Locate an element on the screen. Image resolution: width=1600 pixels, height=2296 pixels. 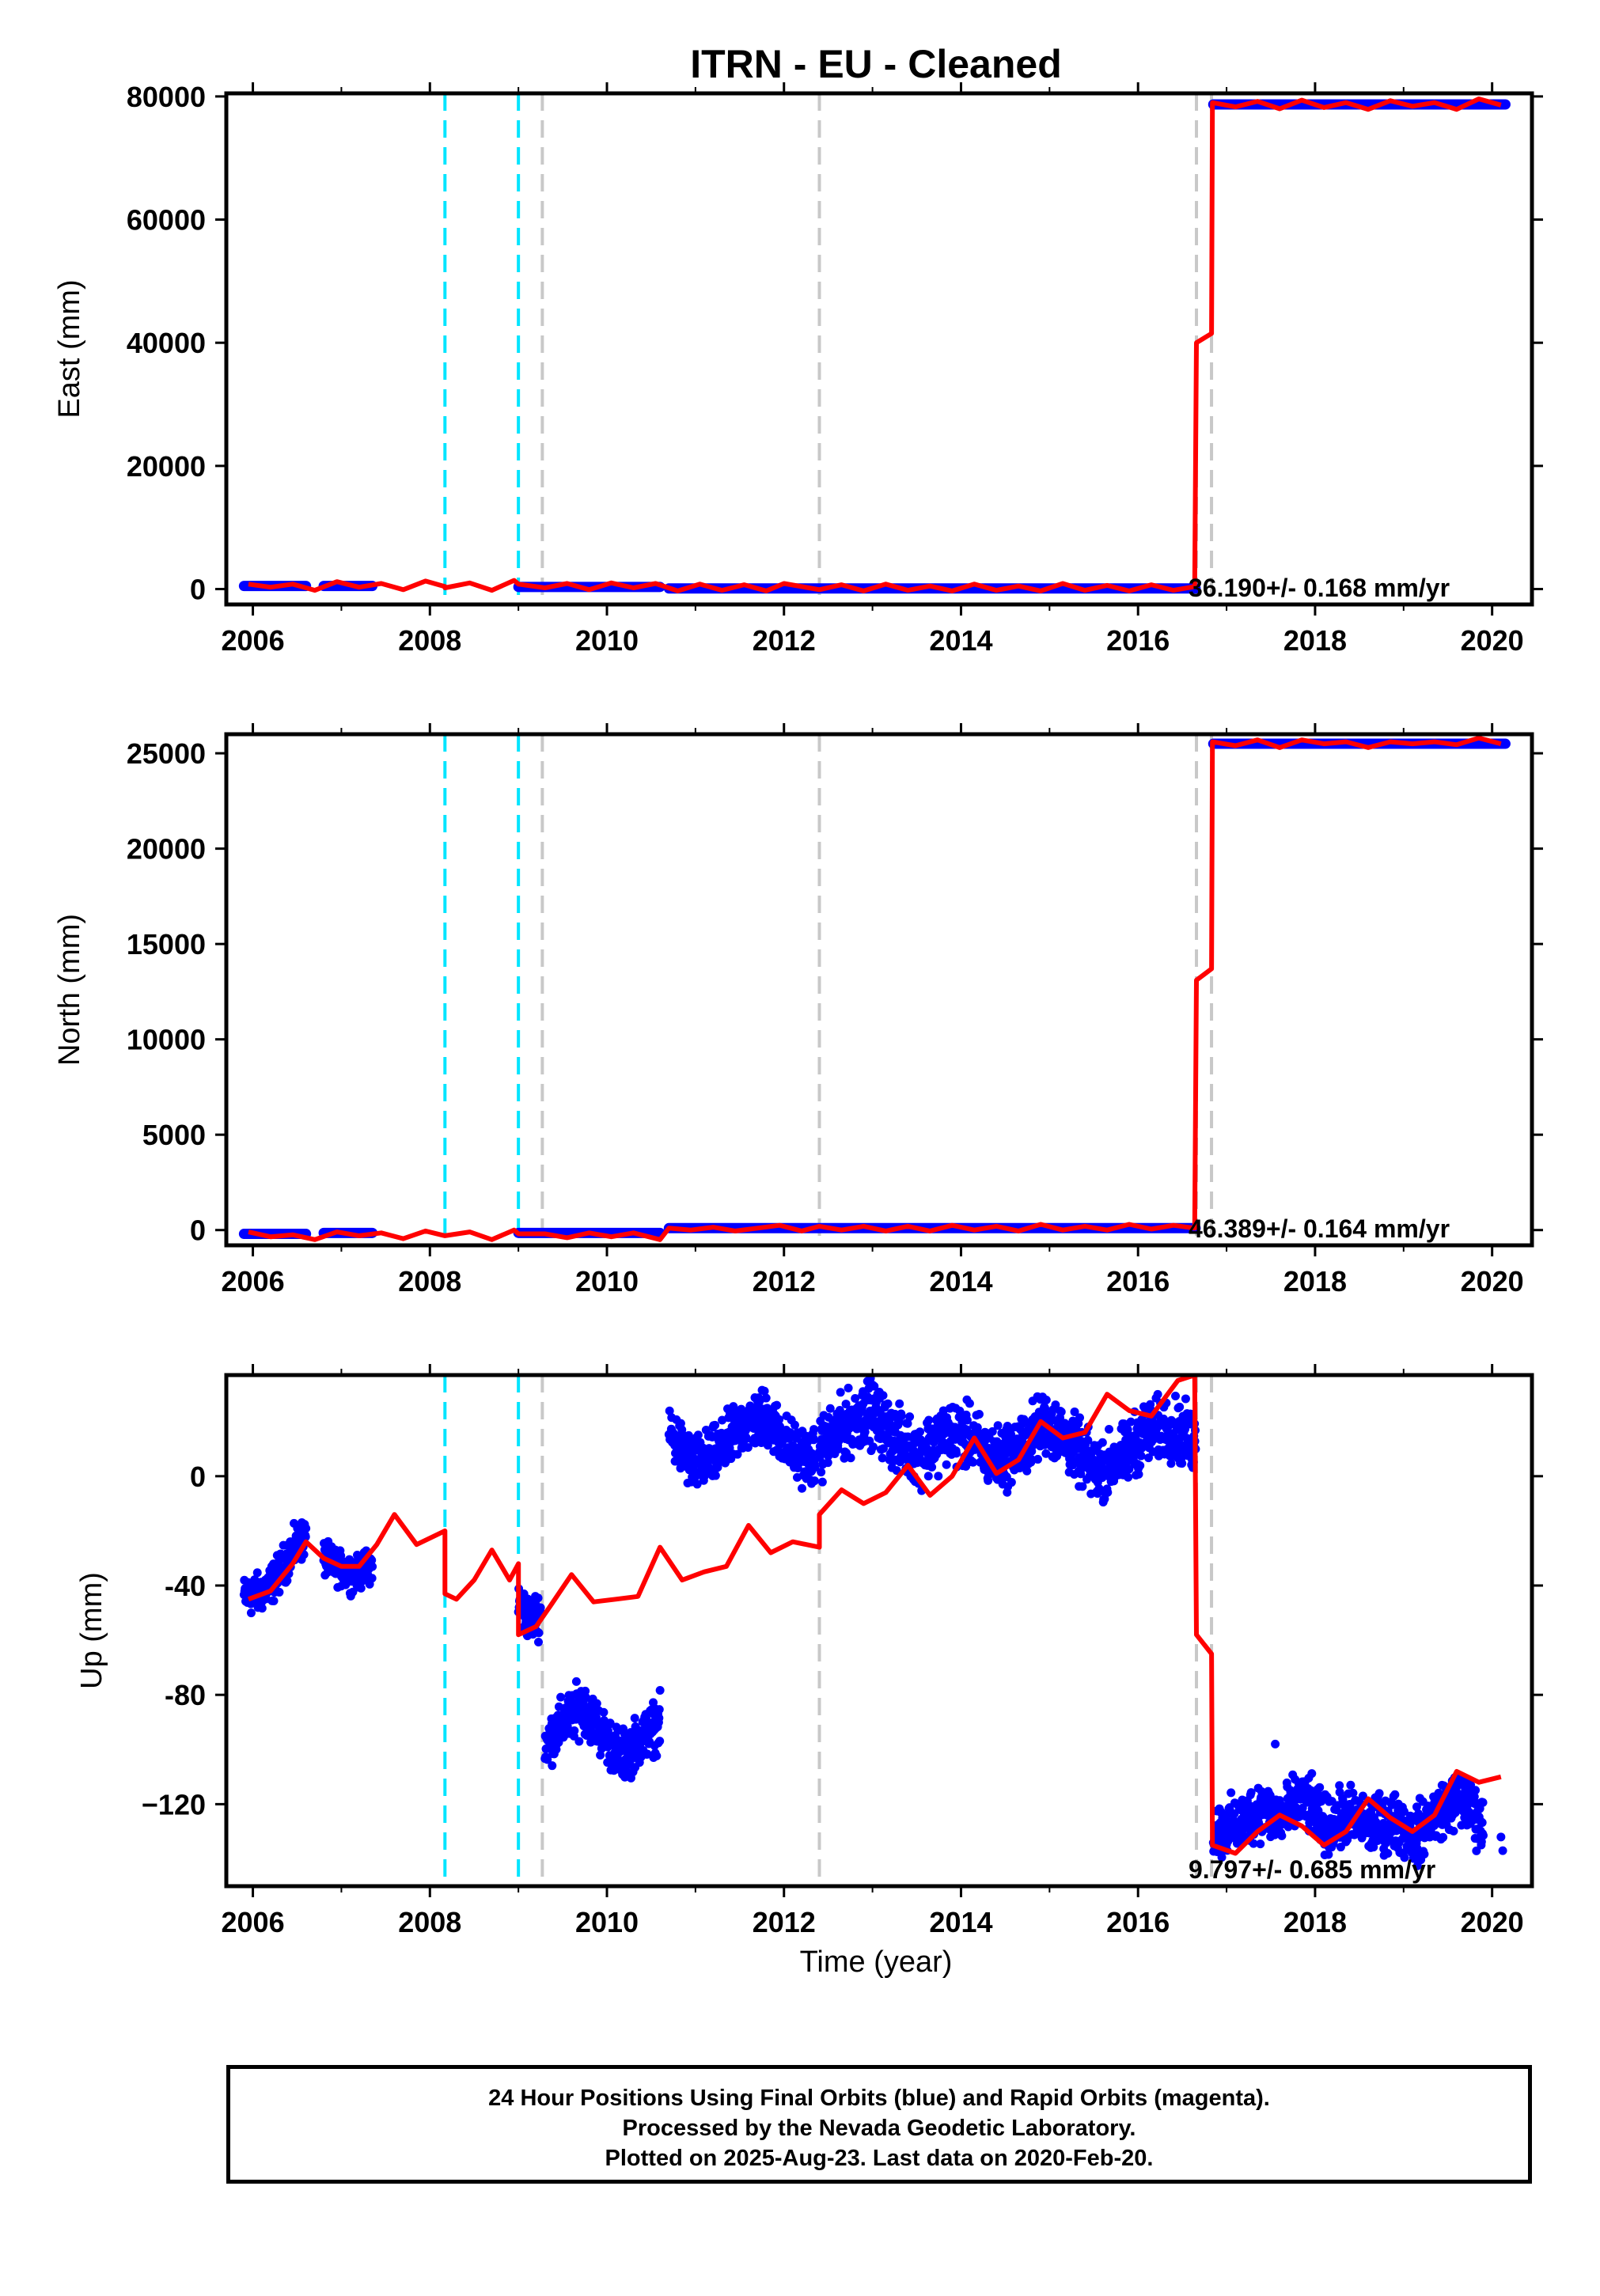
up-y-tick-label: -40 is located at coordinates (185, 1586).